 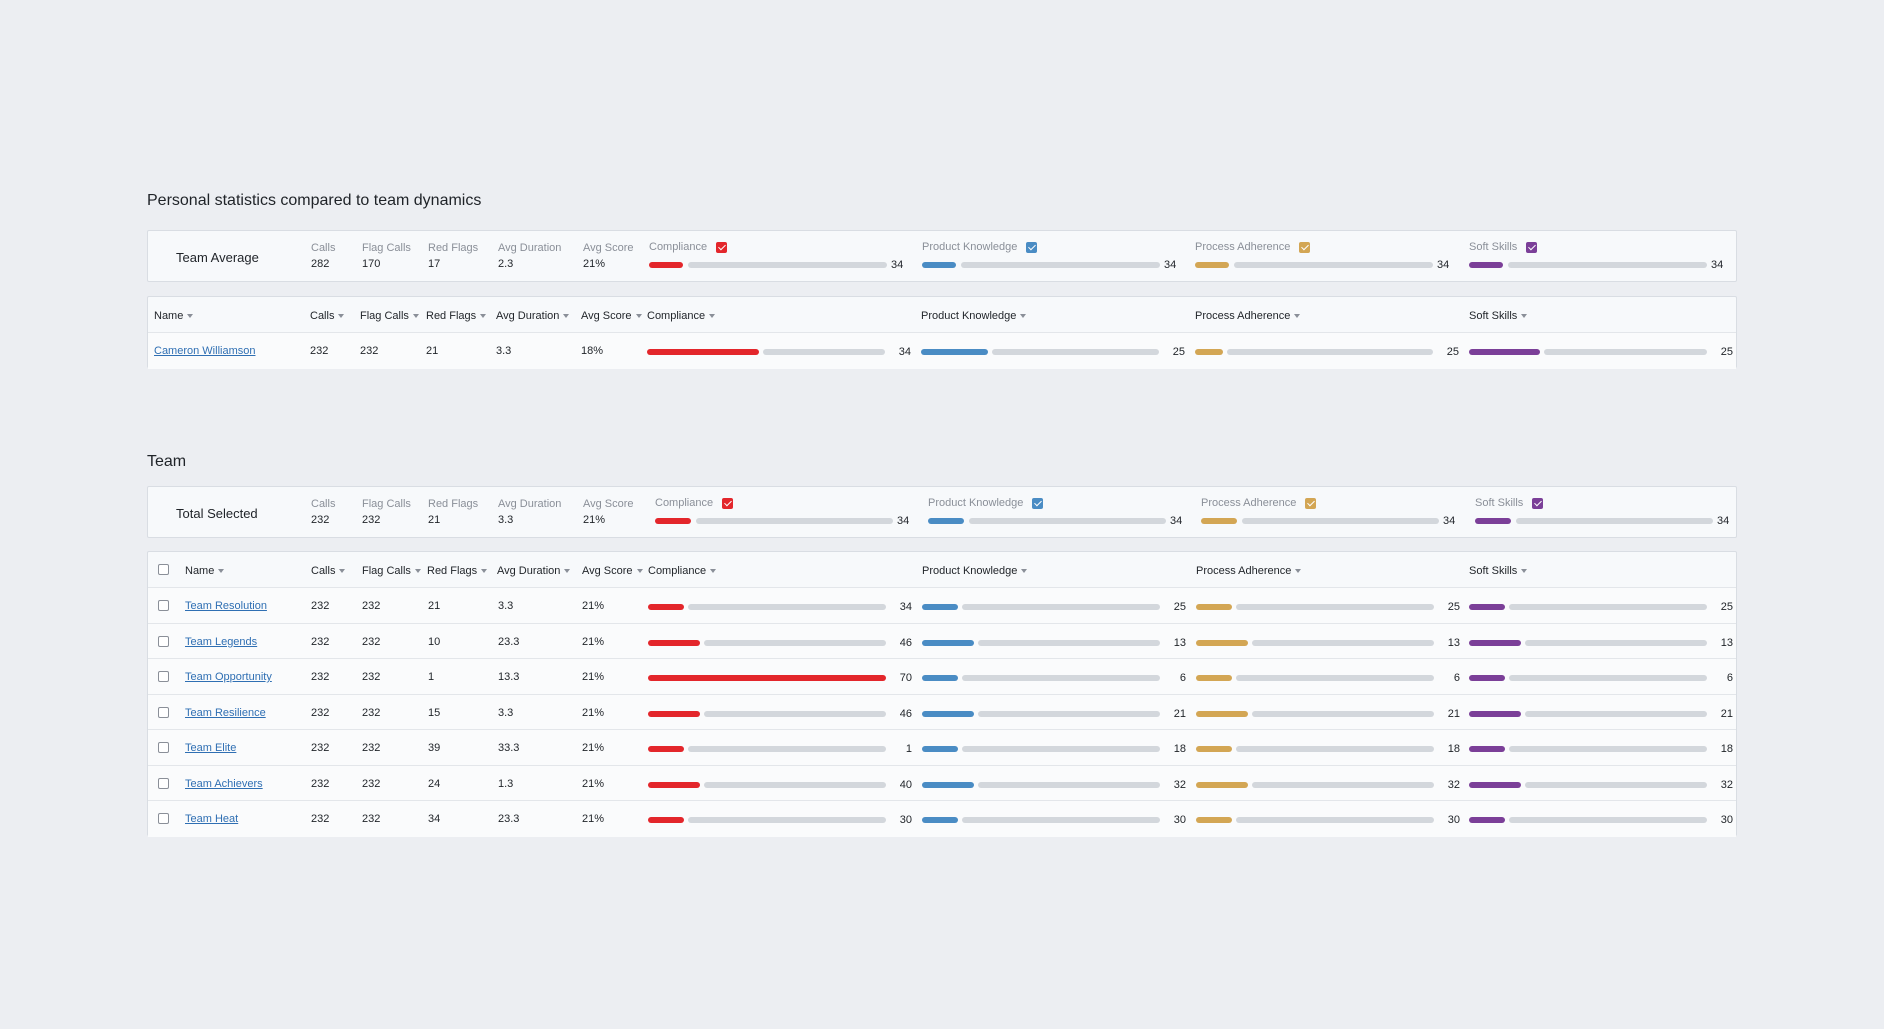 I want to click on table-row: Team Heat 232 232 34 23.3 21% 30 30 30 30, so click(x=942, y=819).